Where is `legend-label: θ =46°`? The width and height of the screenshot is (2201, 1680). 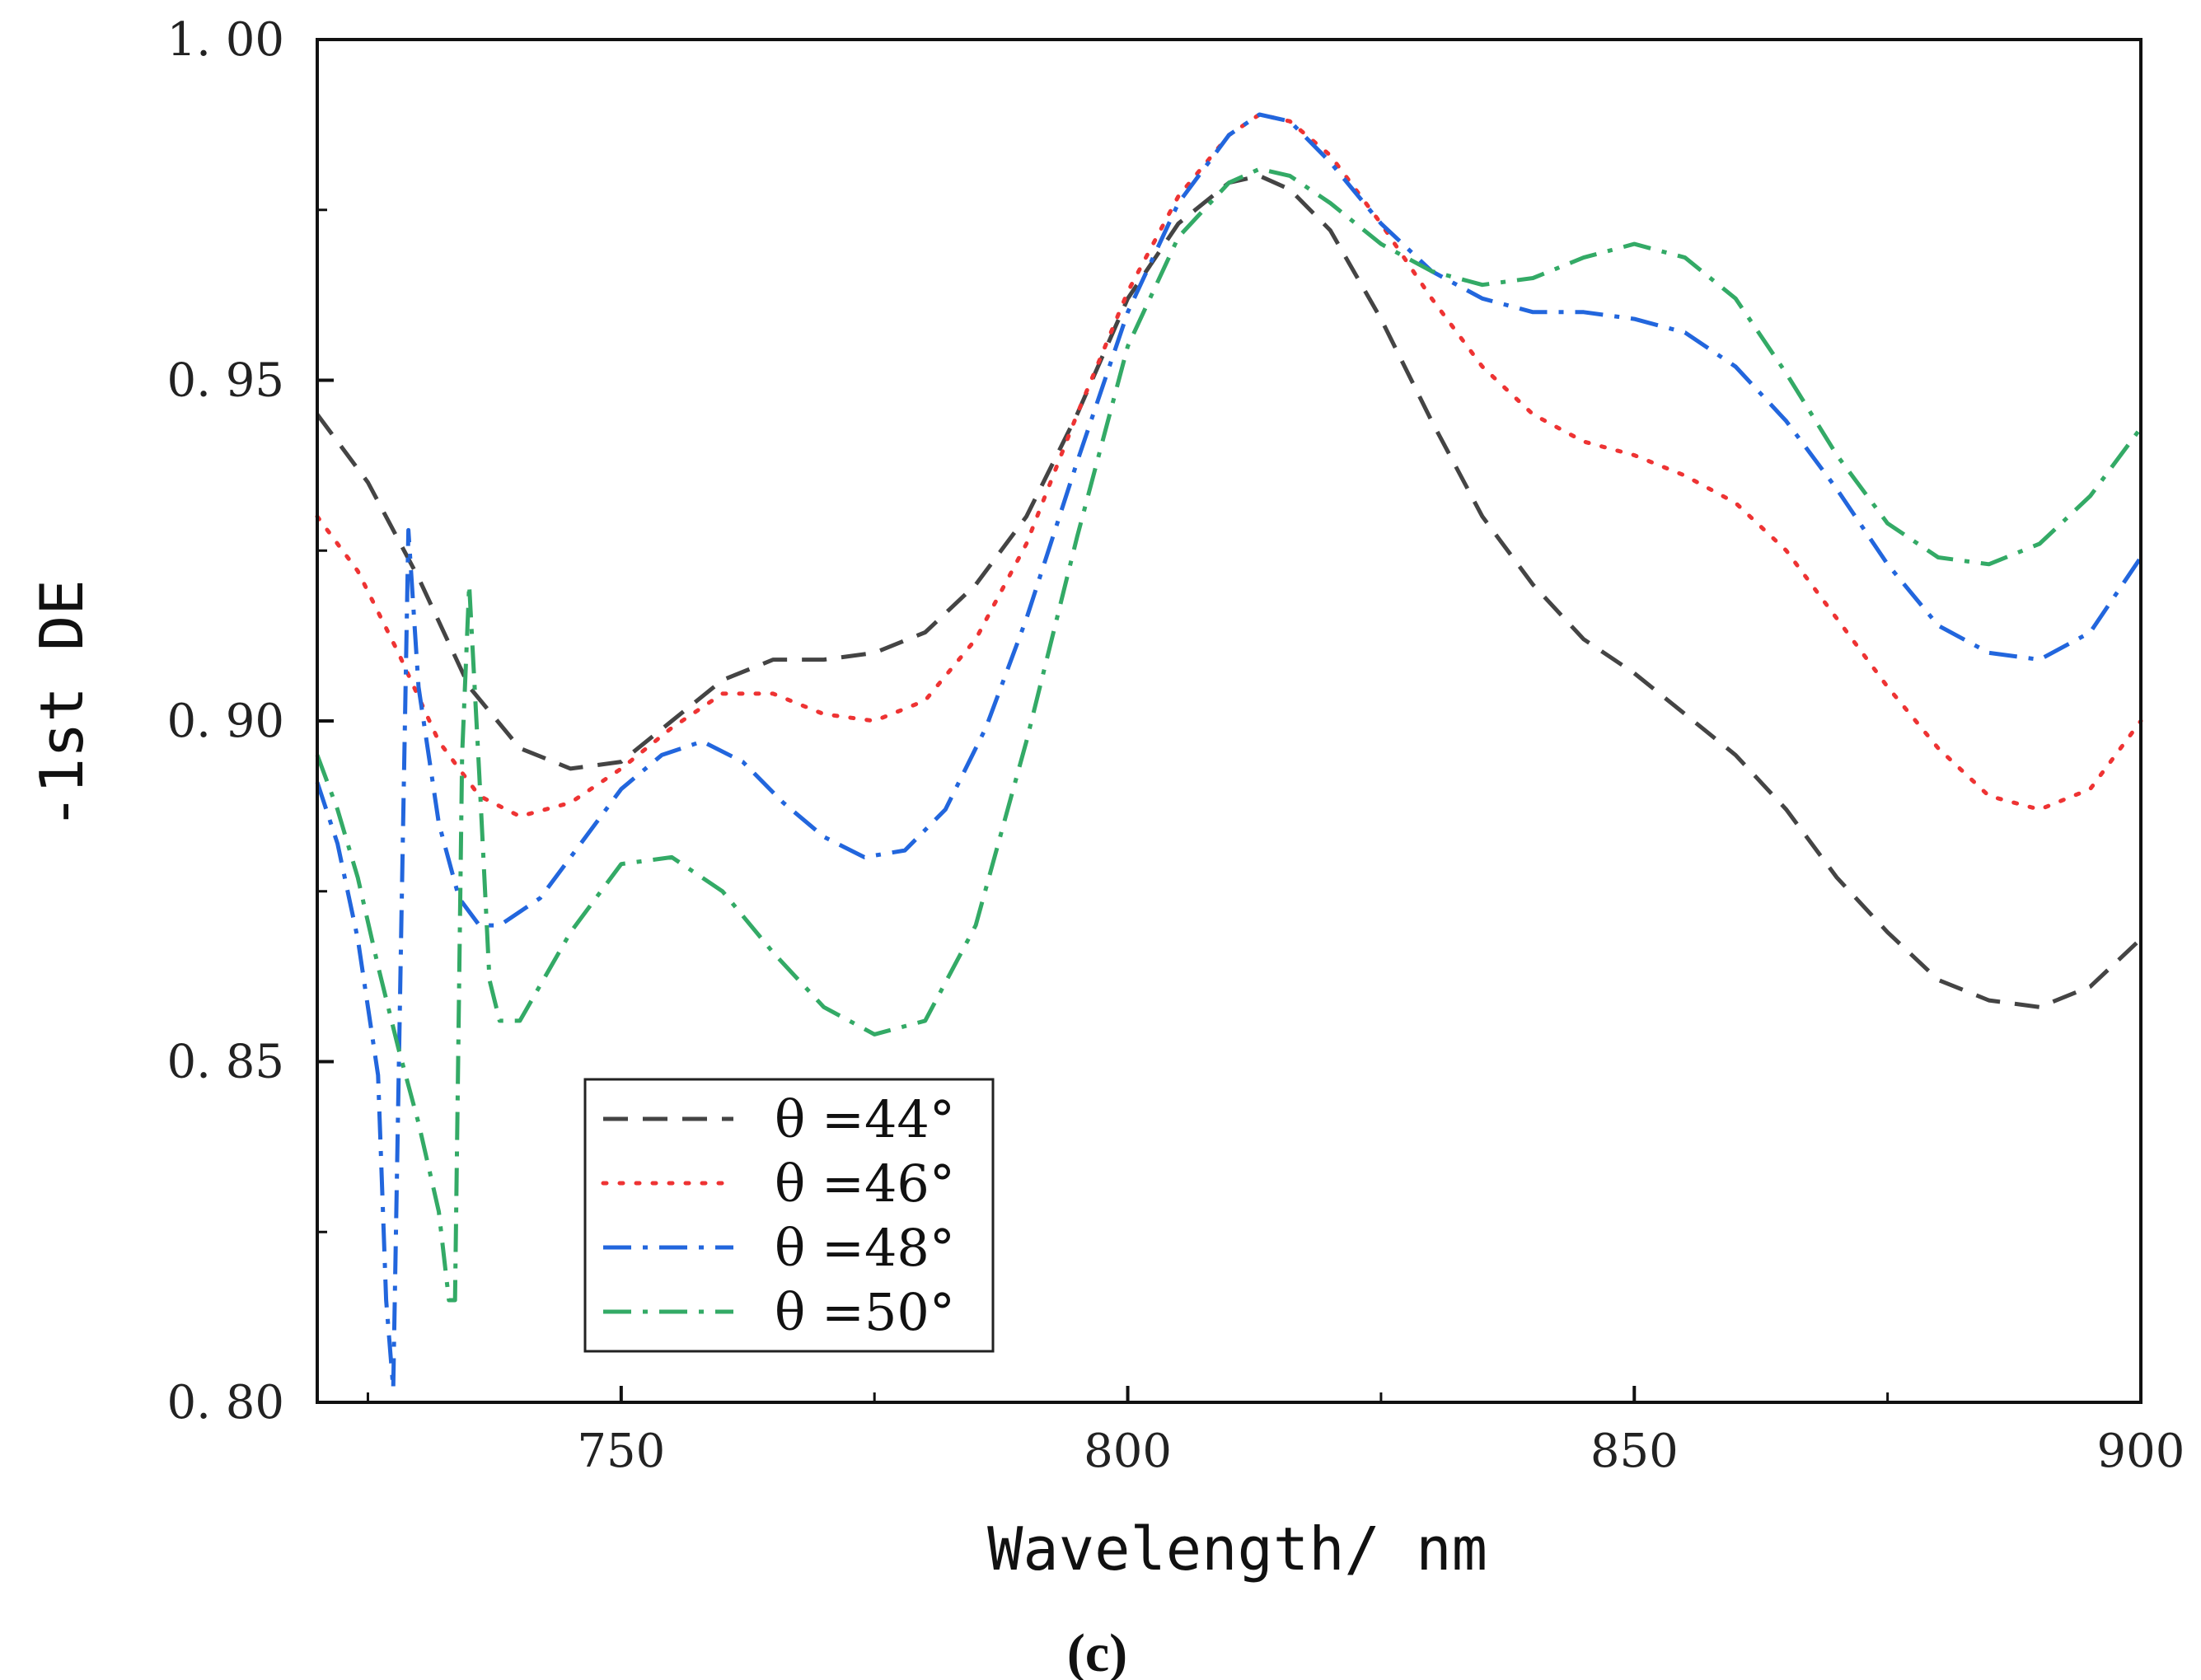
legend-label: θ =46° is located at coordinates (865, 1184).